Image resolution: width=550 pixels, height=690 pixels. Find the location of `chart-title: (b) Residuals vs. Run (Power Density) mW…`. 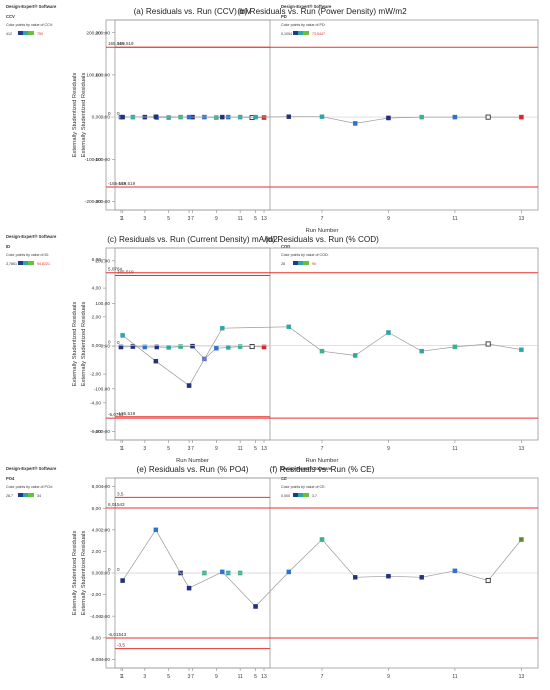

chart-title: (b) Residuals vs. Run (Power Density) mW… is located at coordinates (322, 11).